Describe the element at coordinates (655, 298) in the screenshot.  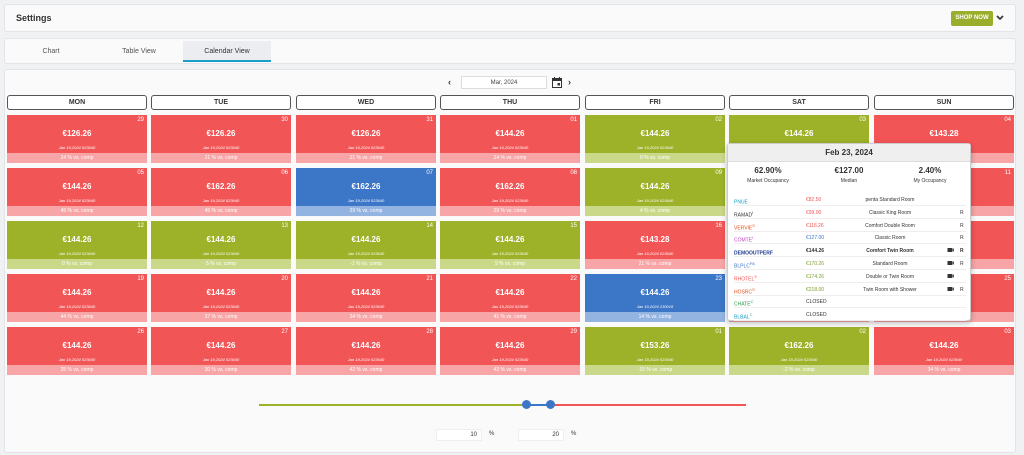
I see `calendar-day-cell: 23 €144.26 Jan 19,2024 230016 14 % vs. comp` at that location.